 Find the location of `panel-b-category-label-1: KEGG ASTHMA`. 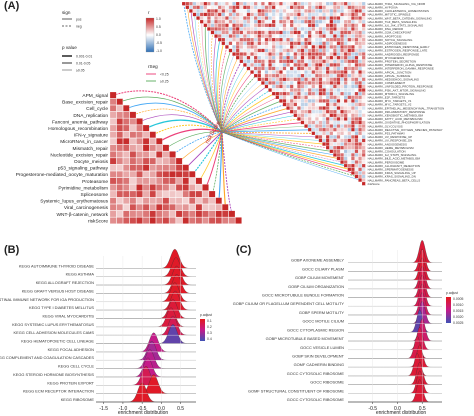

panel-b-category-label-1: KEGG ASTHMA is located at coordinates (80, 274).